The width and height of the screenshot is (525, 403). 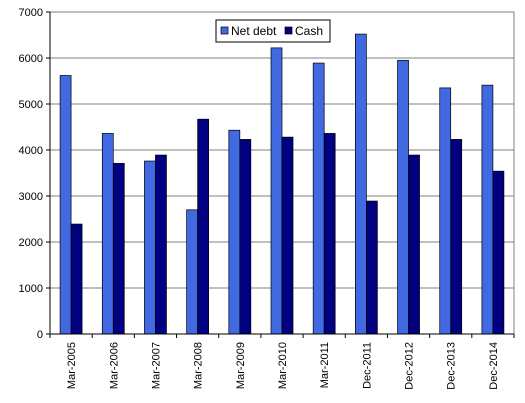 I want to click on bar-net-debt-dec-2013, so click(x=445, y=211).